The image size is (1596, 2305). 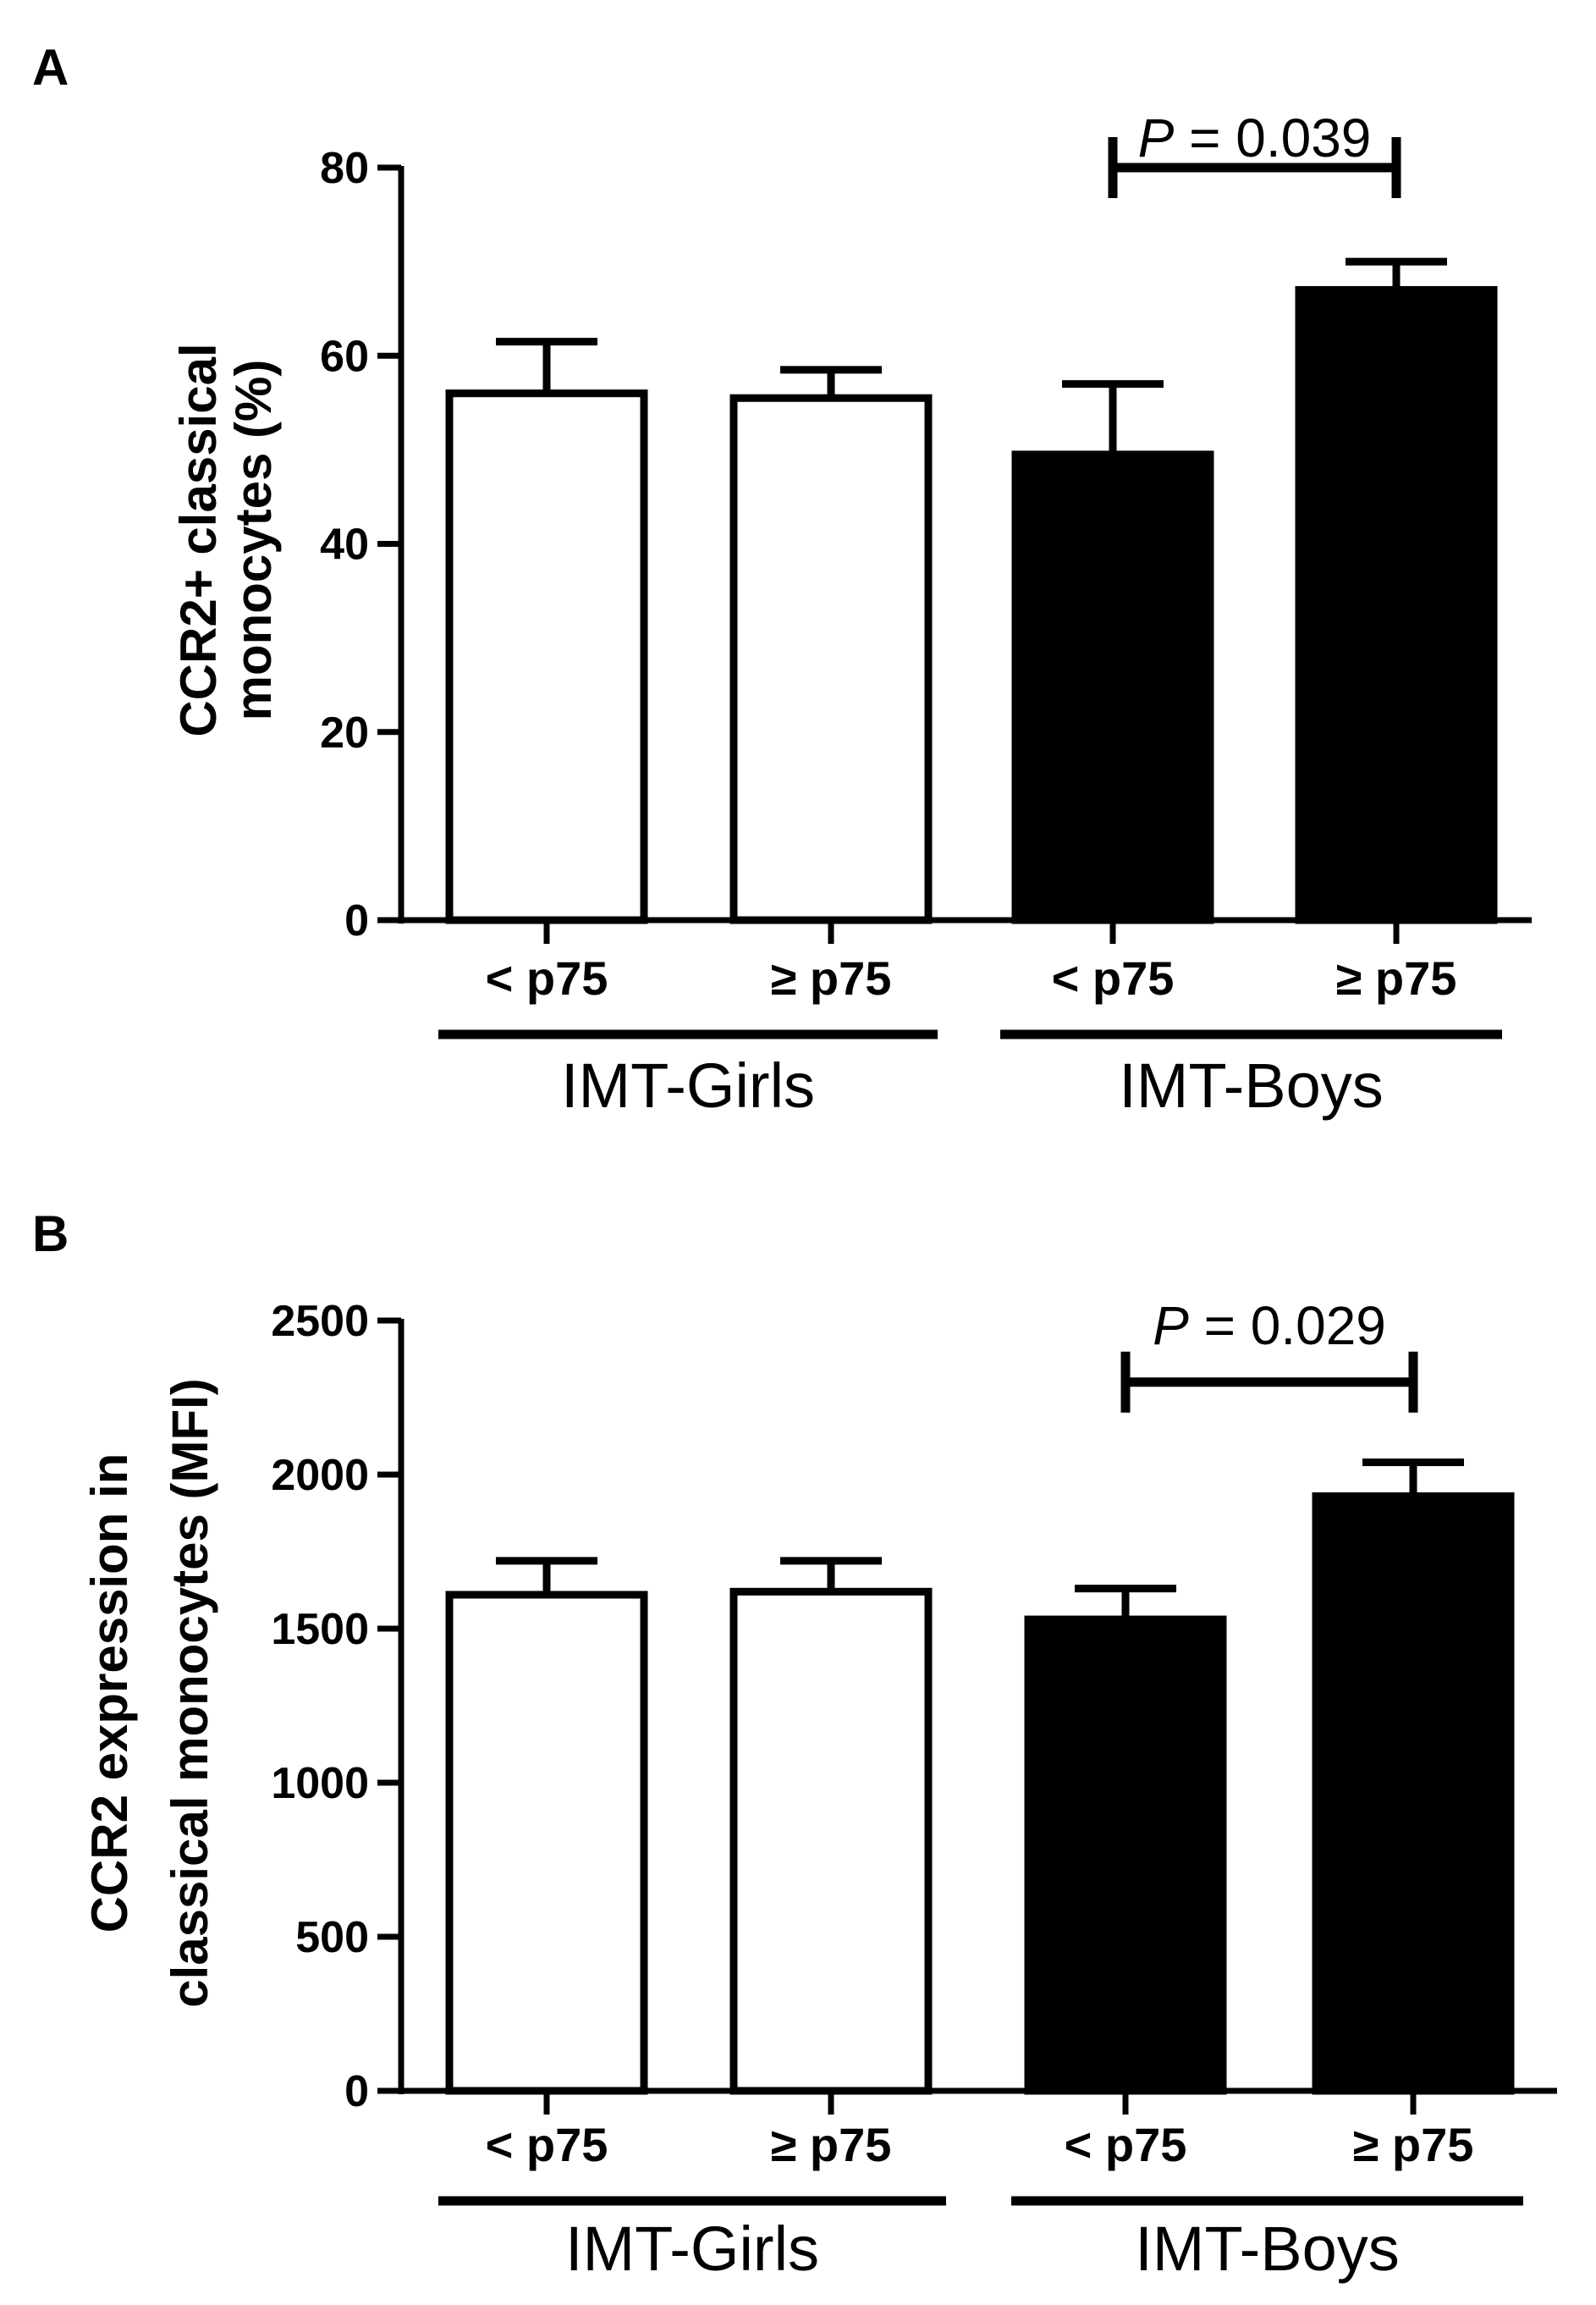 I want to click on y-axis-label-line: monocytes (%), so click(x=253, y=540).